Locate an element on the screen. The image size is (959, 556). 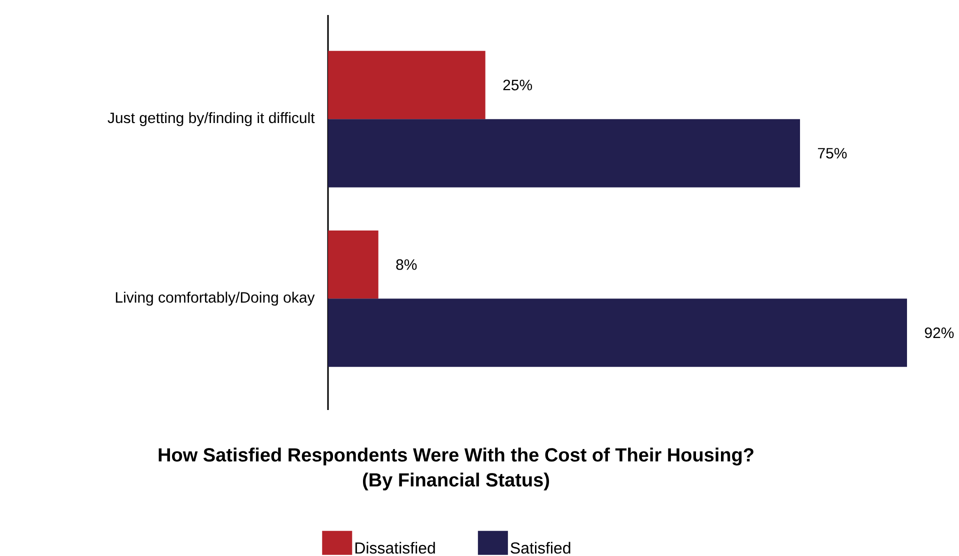
y-tick-label: Just getting by/finding it difficult is located at coordinates (211, 119).